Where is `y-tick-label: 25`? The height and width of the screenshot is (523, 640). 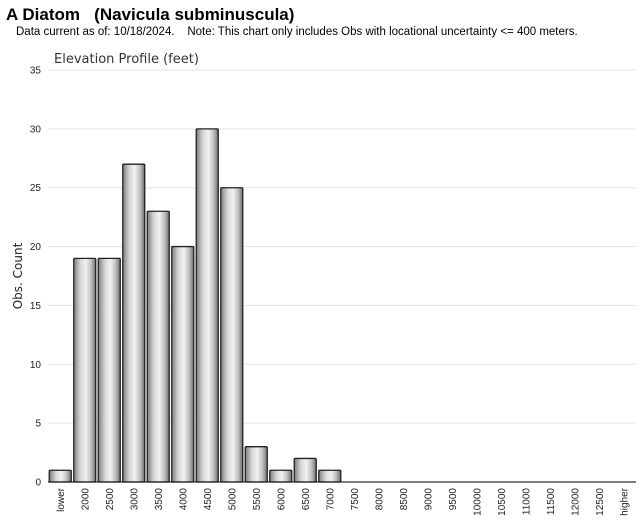 y-tick-label: 25 is located at coordinates (36, 188).